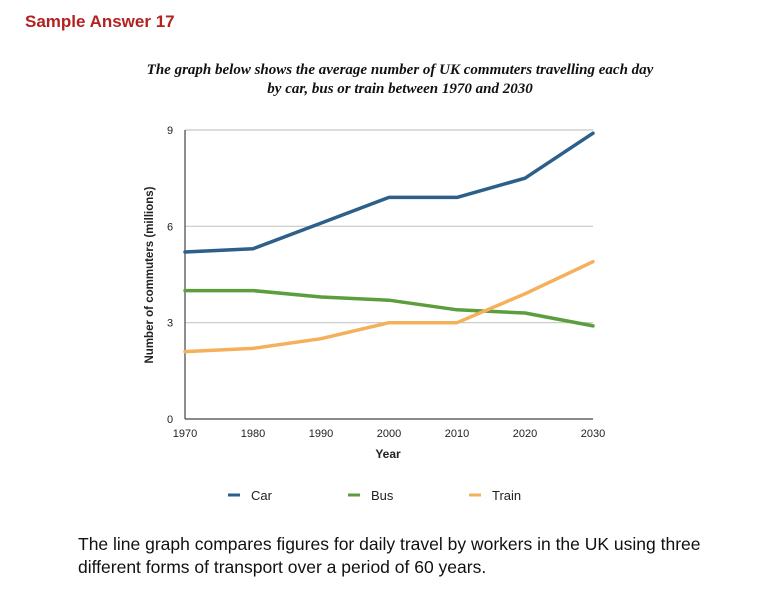 This screenshot has height=591, width=772. I want to click on x-tick-label: 2010, so click(457, 434).